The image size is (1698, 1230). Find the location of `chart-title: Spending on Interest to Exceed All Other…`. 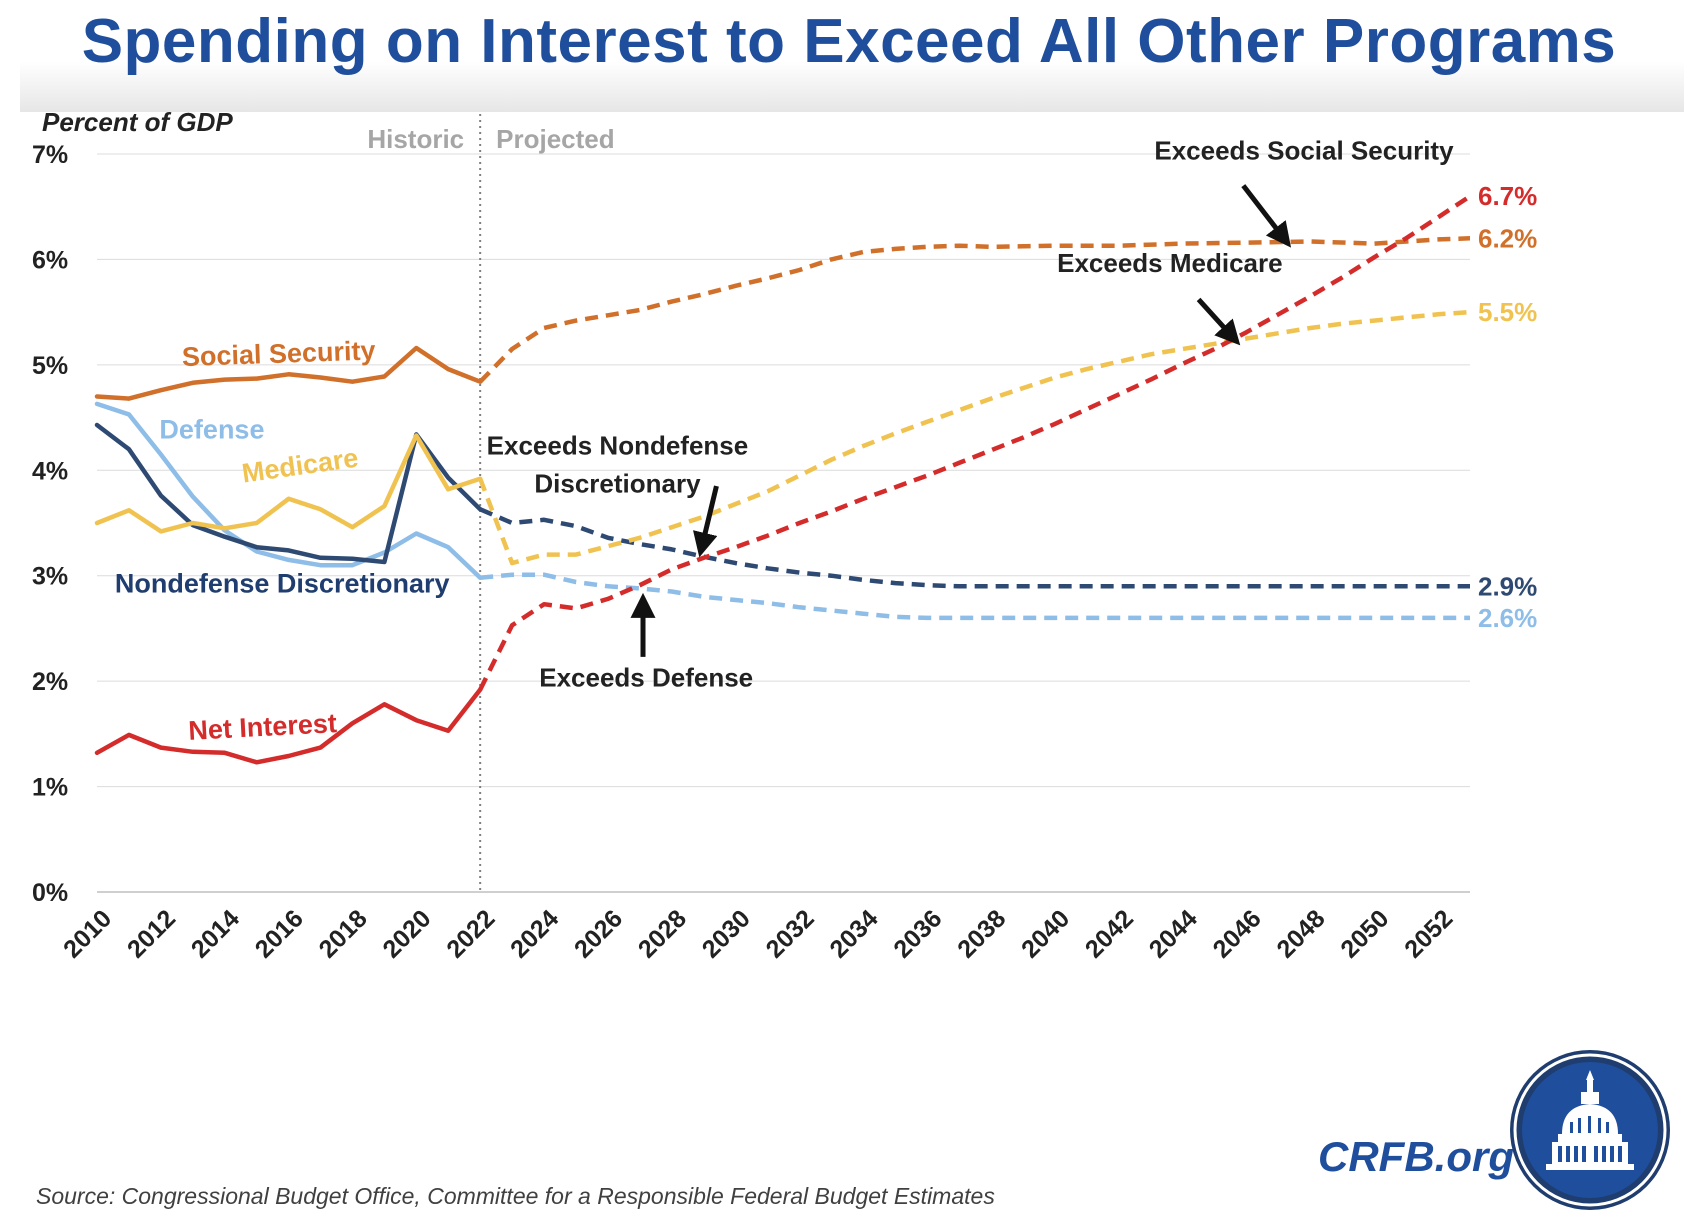

chart-title: Spending on Interest to Exceed All Other… is located at coordinates (849, 41).